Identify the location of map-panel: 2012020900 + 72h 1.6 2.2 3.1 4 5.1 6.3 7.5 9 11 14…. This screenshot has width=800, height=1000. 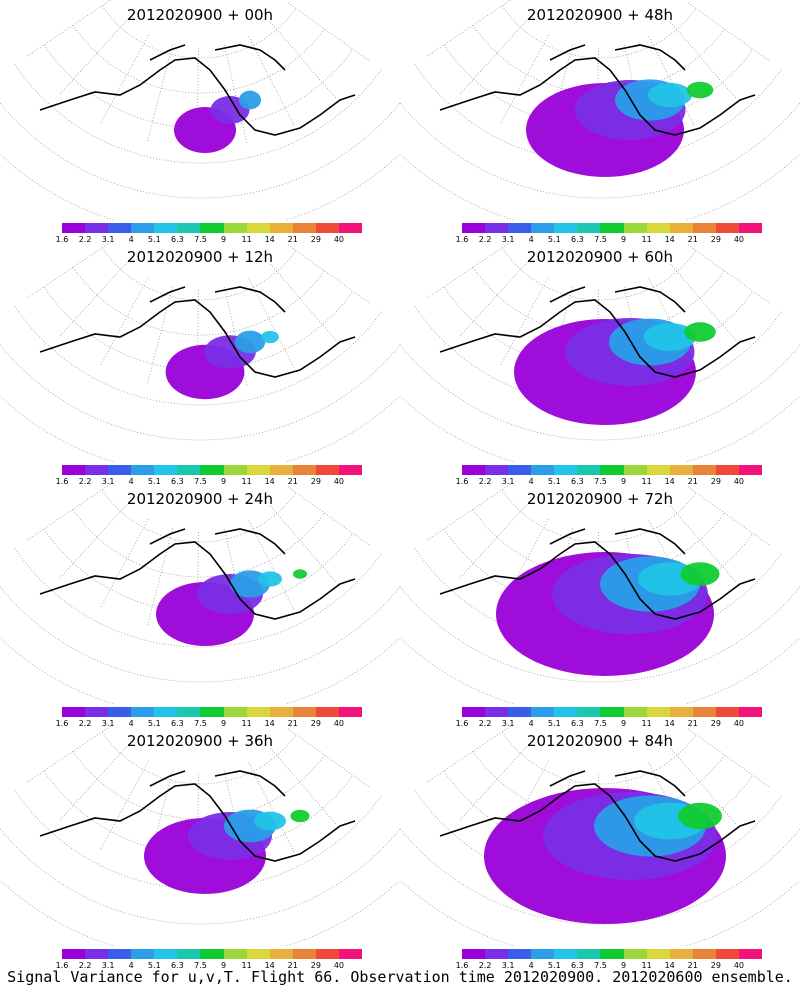
(600, 606).